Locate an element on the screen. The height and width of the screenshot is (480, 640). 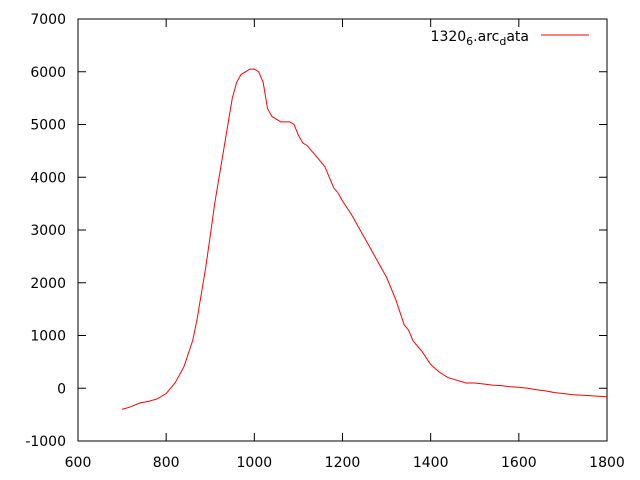
legend-label: 13206.arcdata is located at coordinates (480, 38).